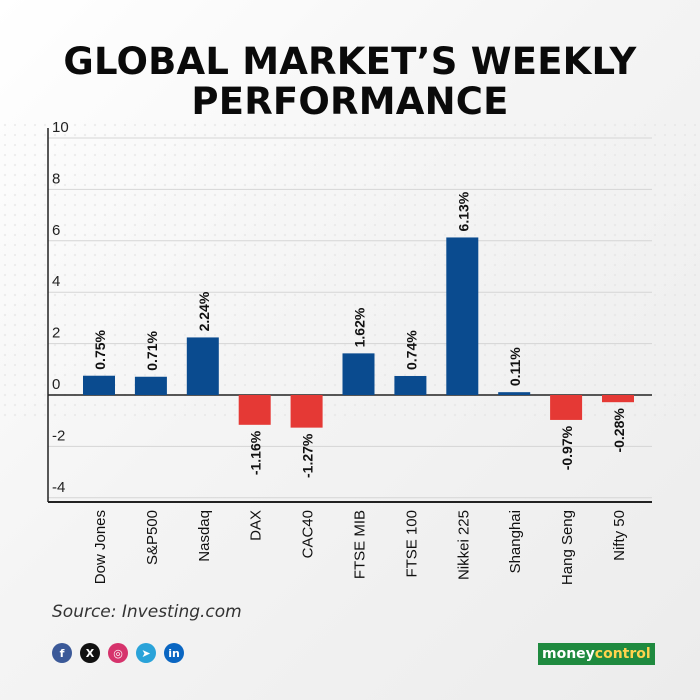  What do you see at coordinates (308, 534) in the screenshot?
I see `x-tick-label: CAC40` at bounding box center [308, 534].